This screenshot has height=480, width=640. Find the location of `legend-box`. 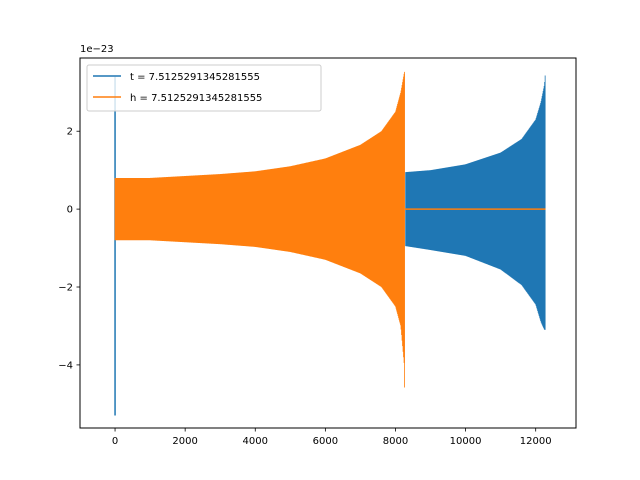

legend-box is located at coordinates (204, 88).